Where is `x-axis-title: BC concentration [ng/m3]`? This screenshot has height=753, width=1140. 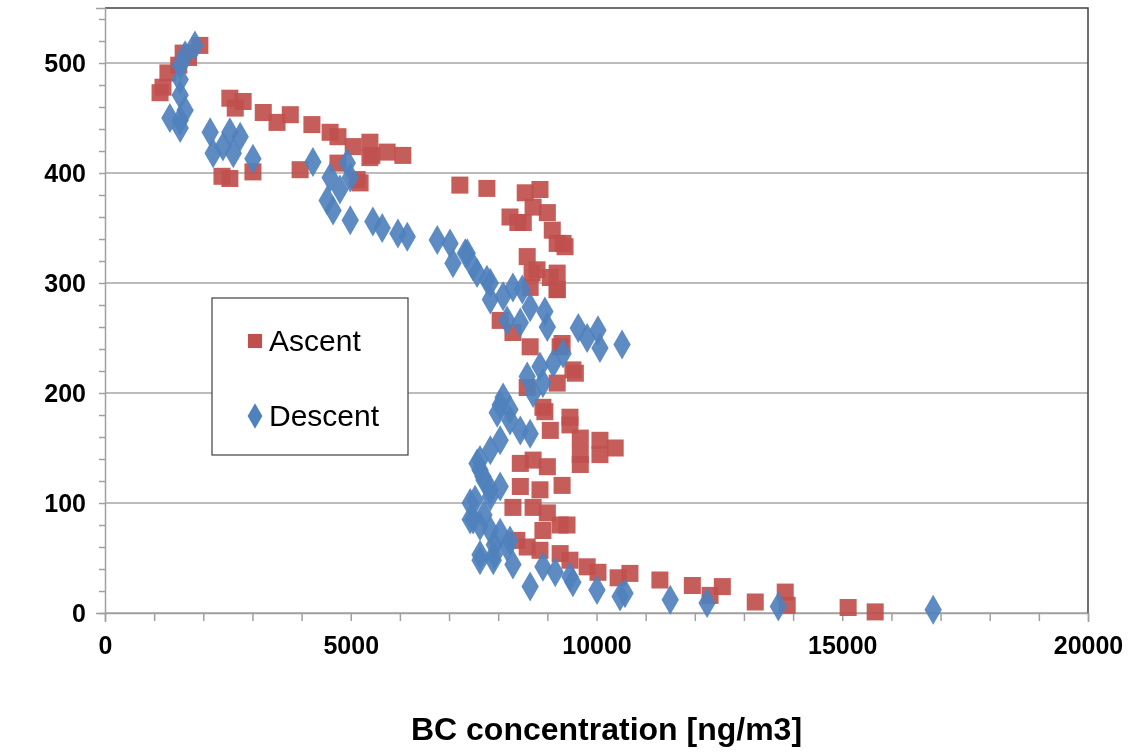 x-axis-title: BC concentration [ng/m3] is located at coordinates (606, 729).